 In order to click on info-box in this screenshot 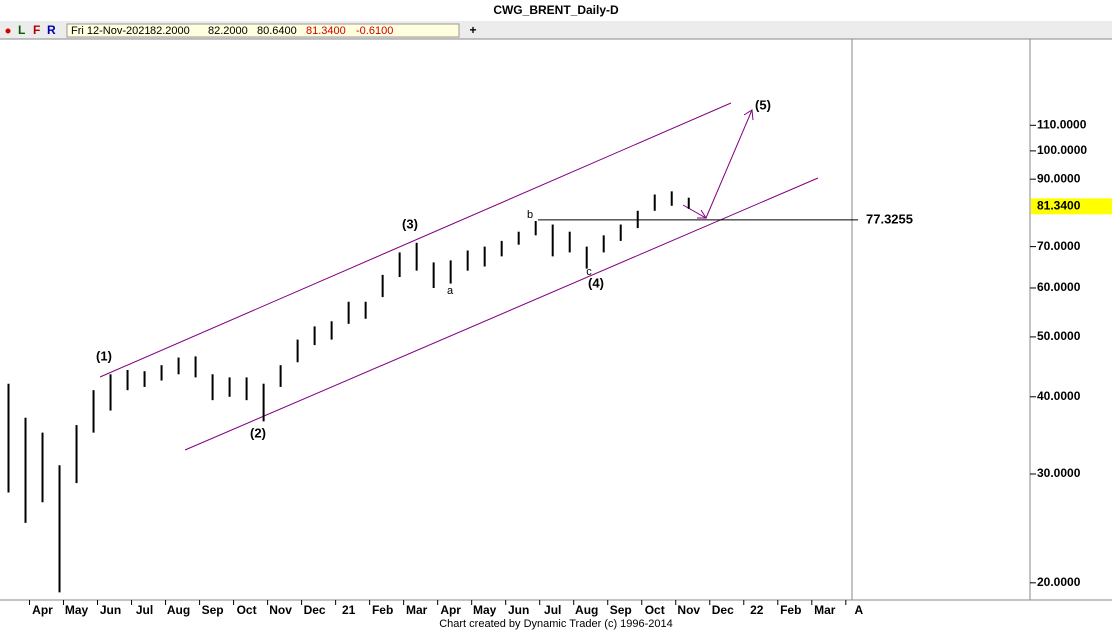, I will do `click(263, 30)`.